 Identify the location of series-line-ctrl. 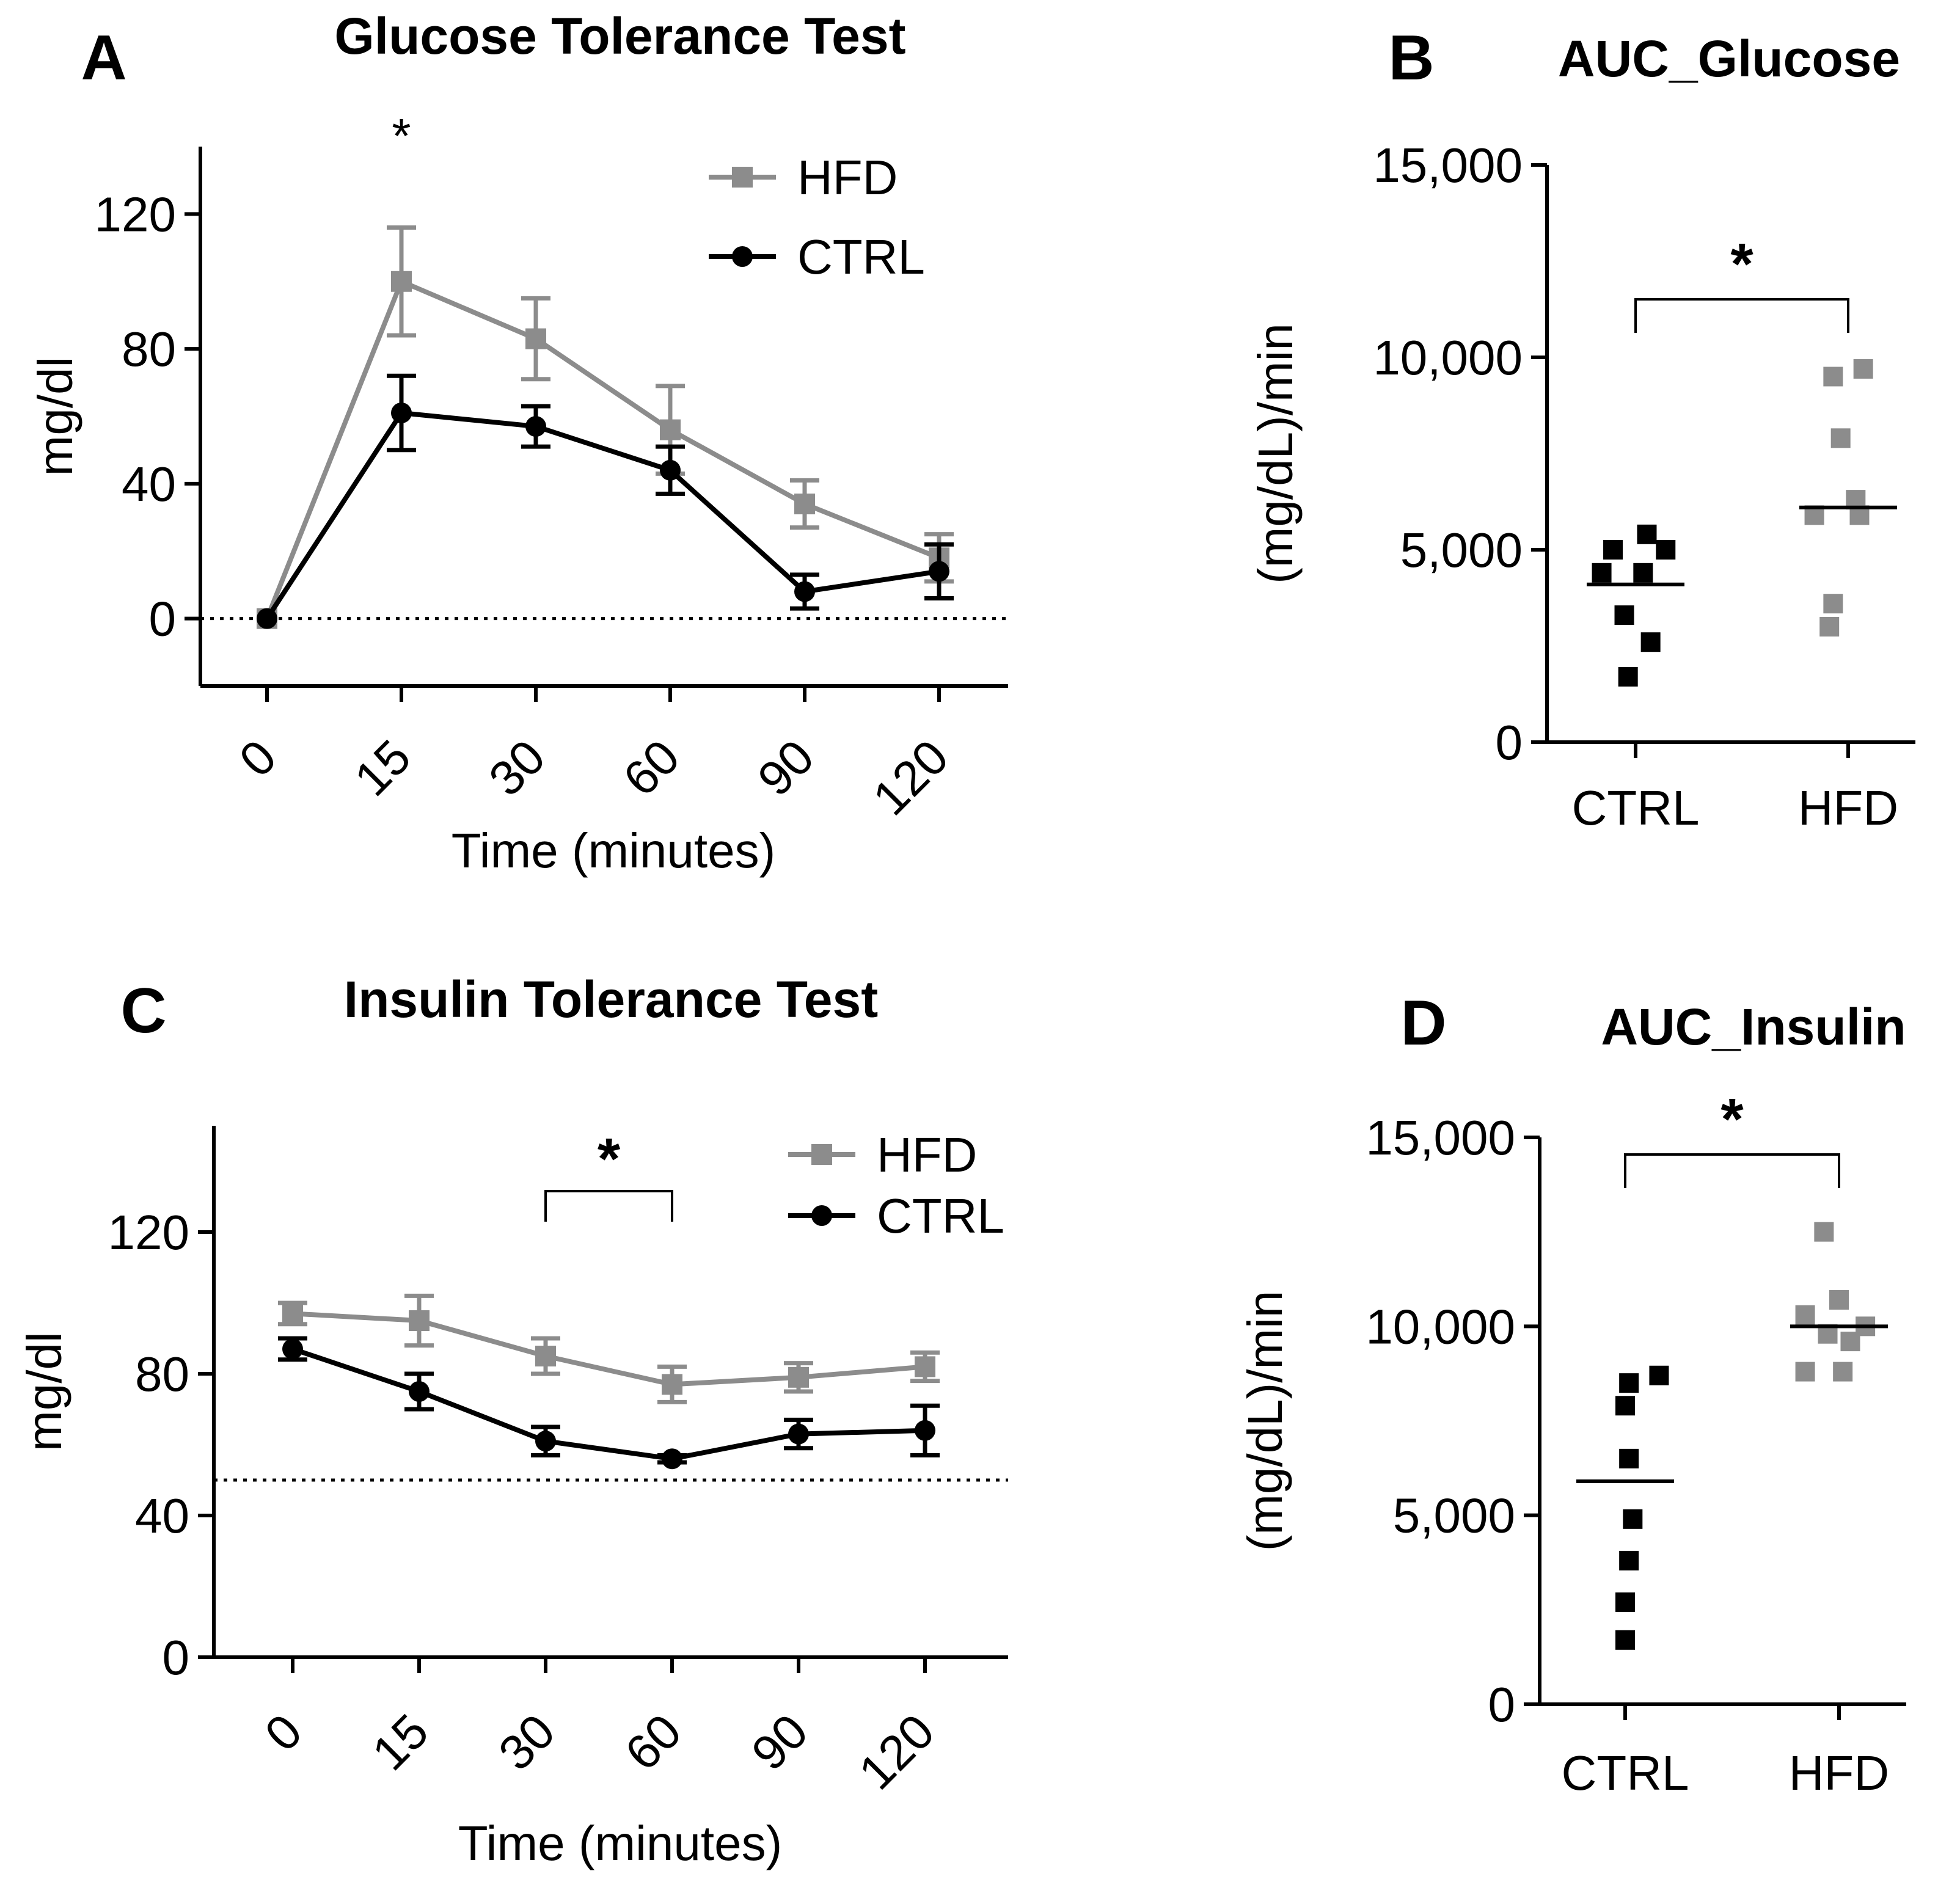
(608, 1404).